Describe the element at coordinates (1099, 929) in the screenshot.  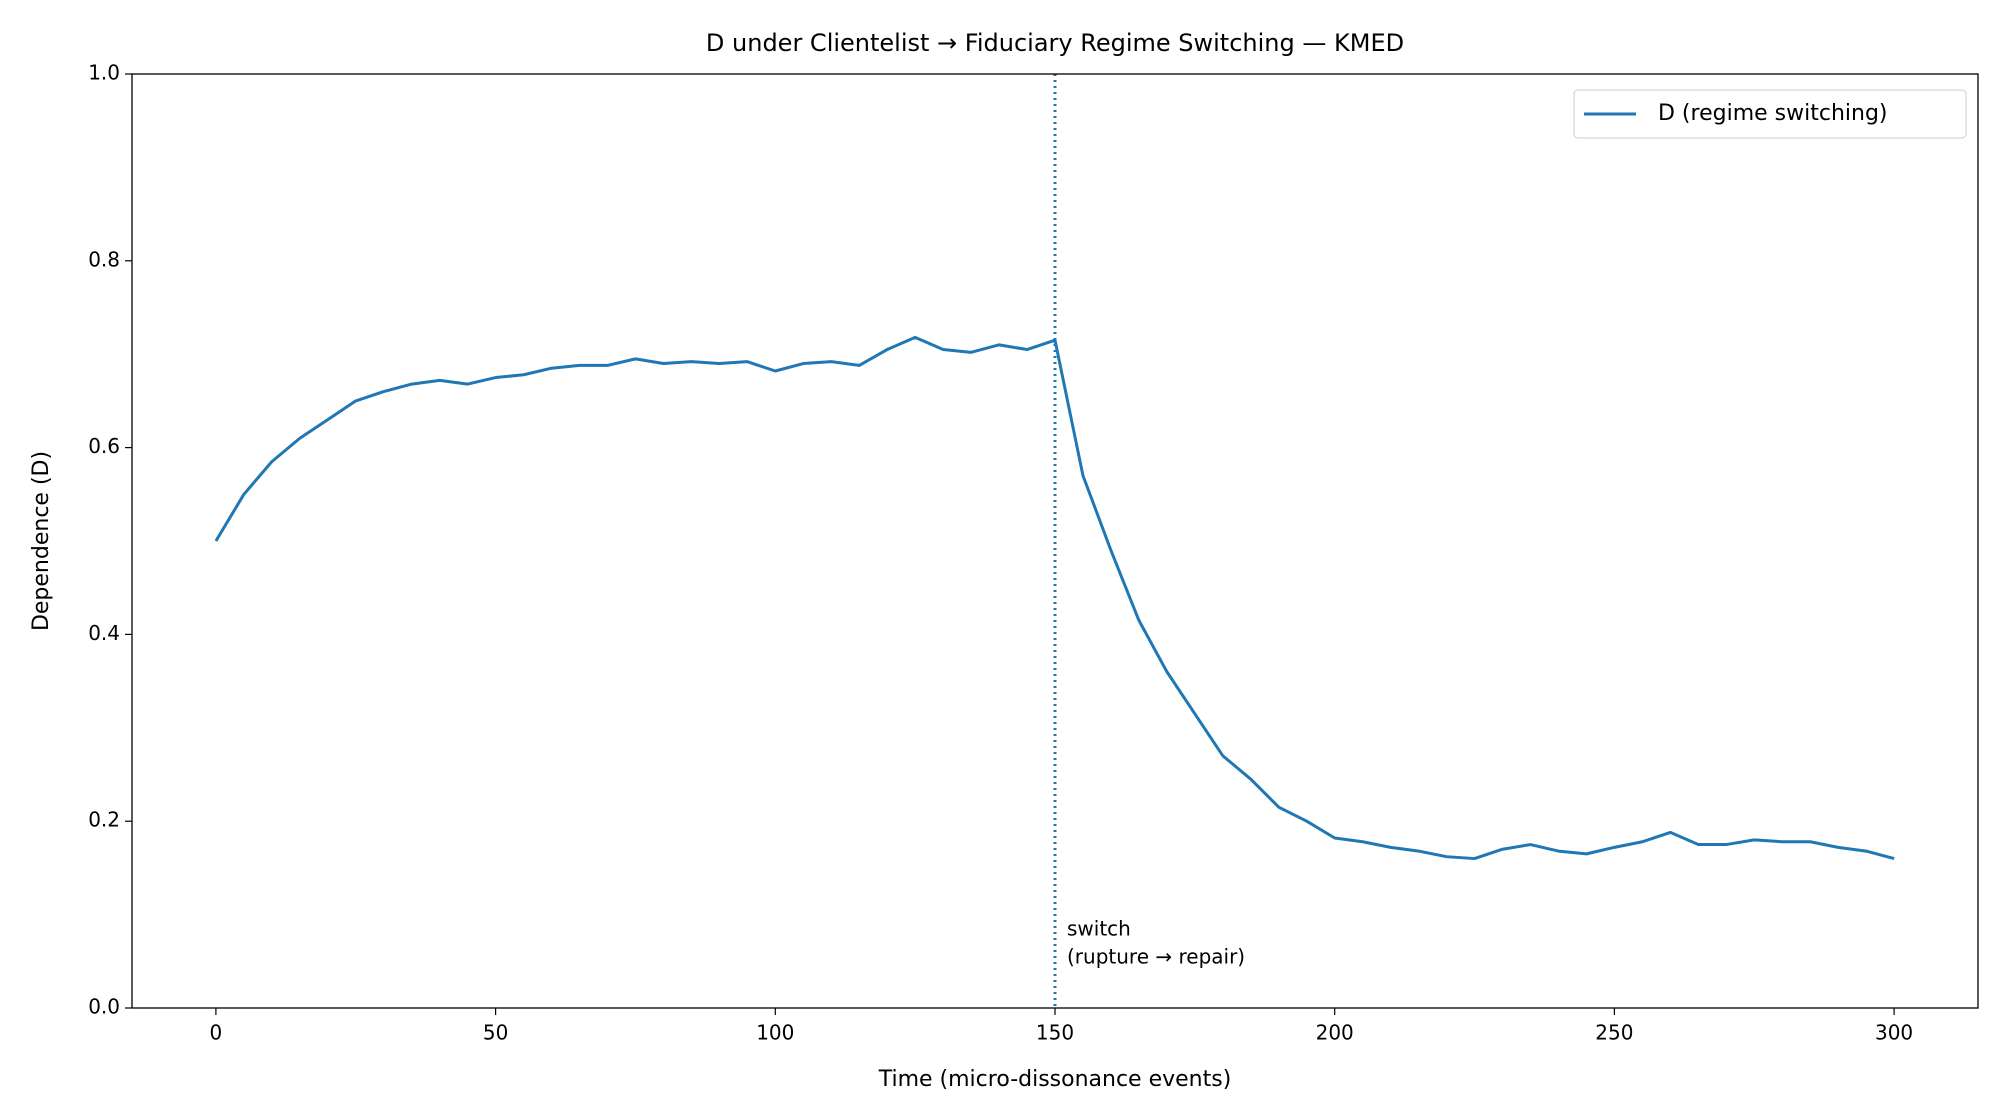
I see `annotation: switch` at that location.